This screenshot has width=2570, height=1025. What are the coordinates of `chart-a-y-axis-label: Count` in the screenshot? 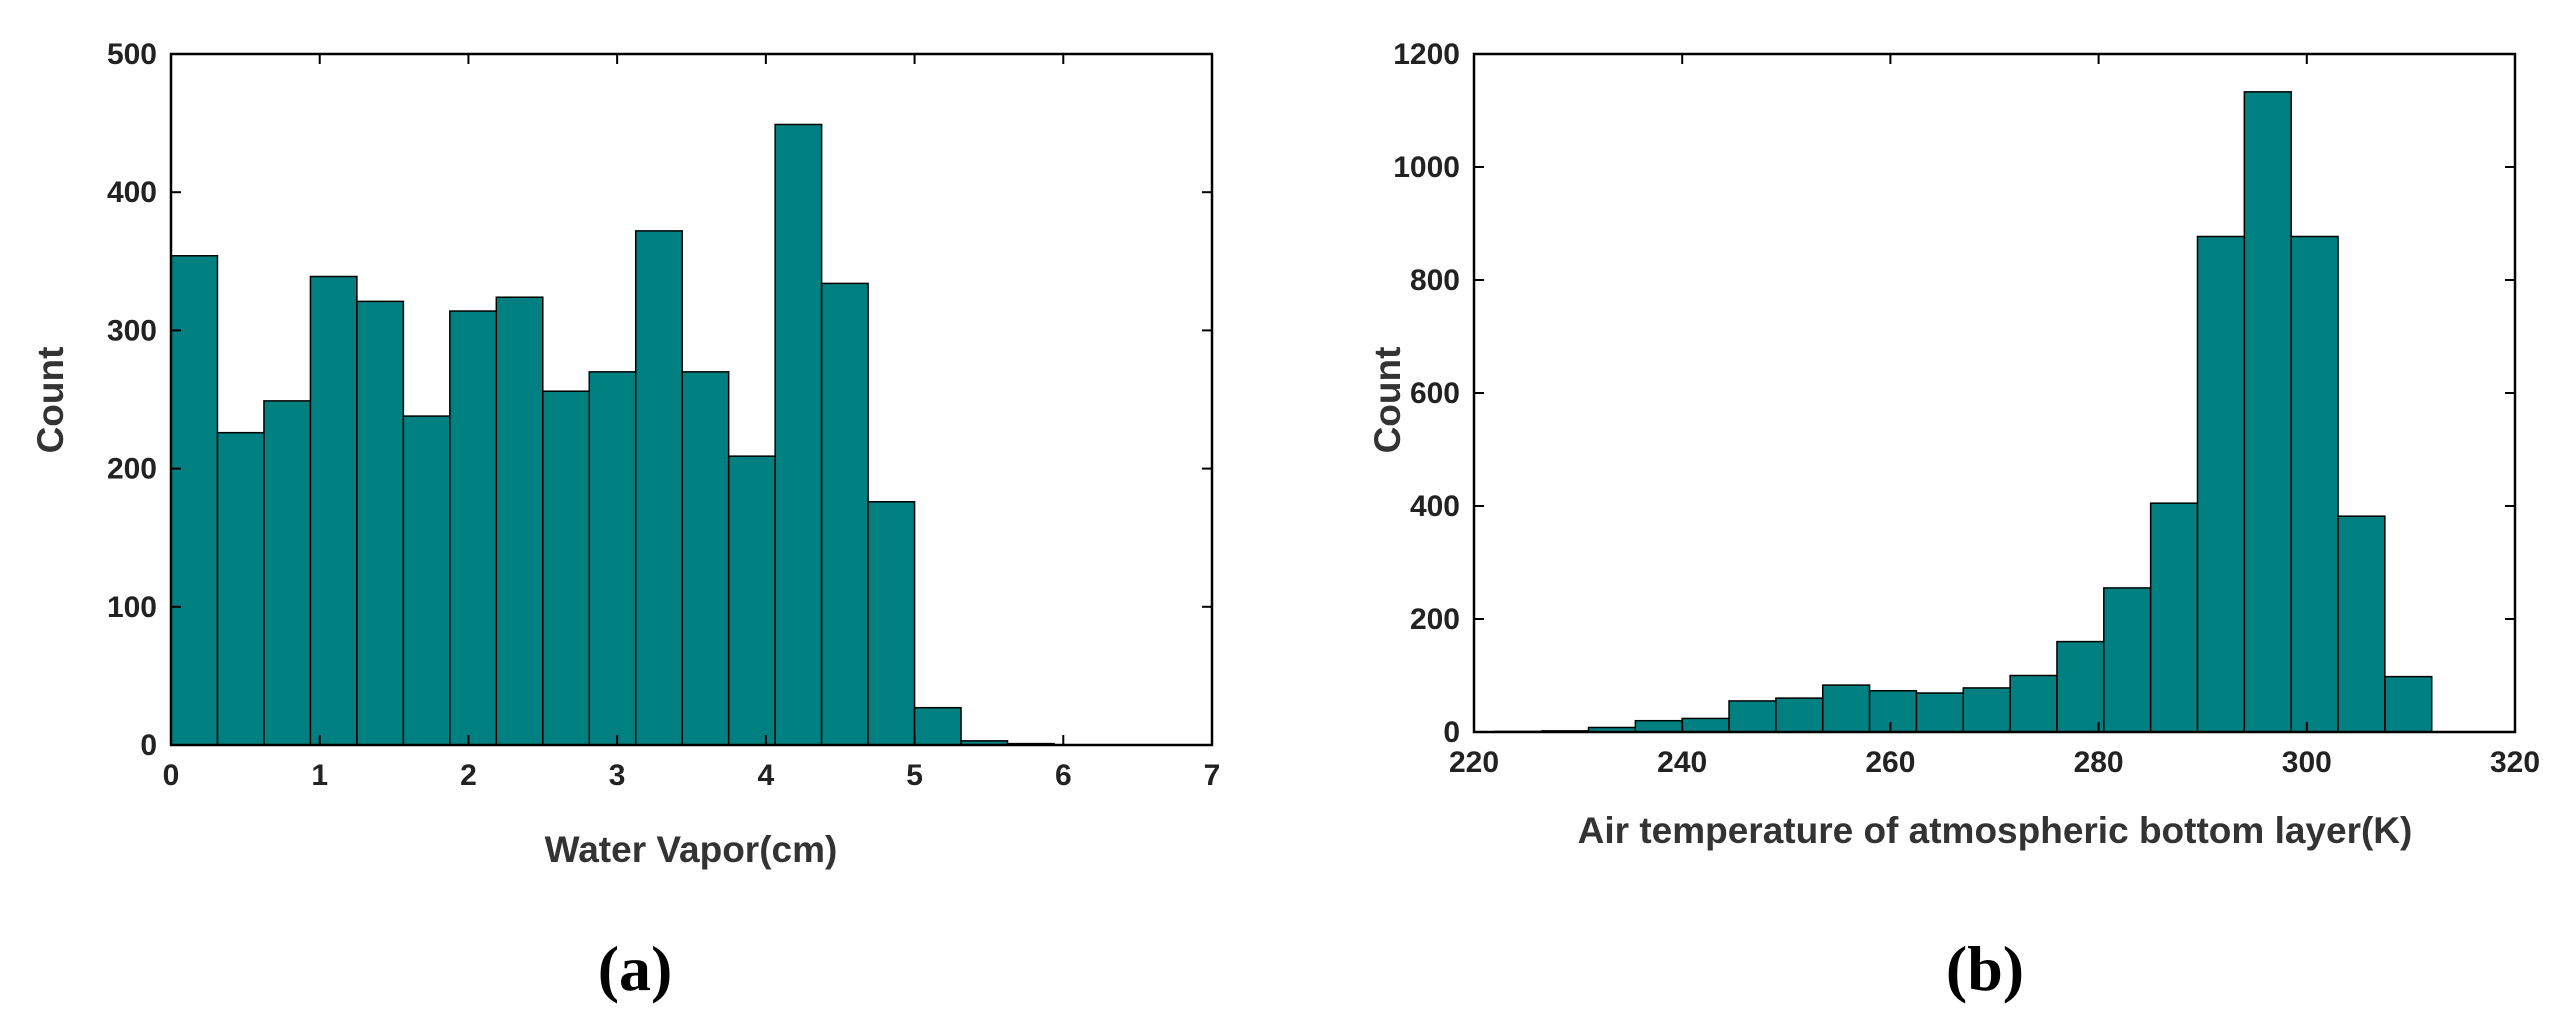 It's located at (50, 400).